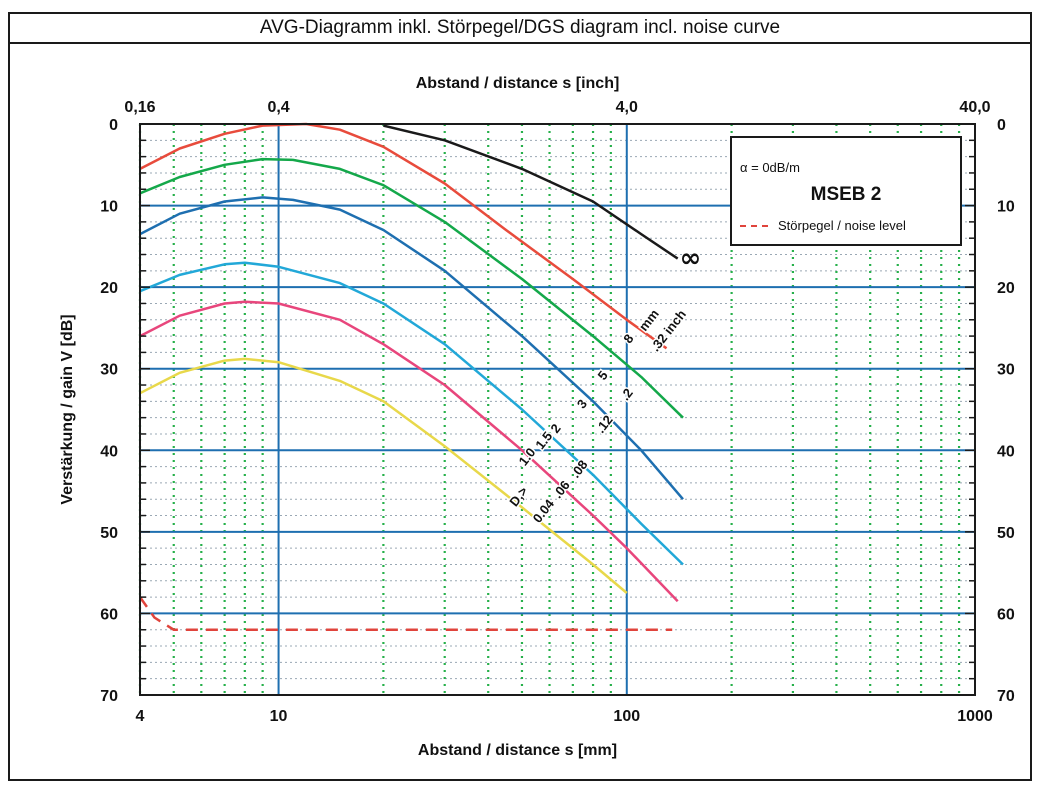  What do you see at coordinates (1006, 451) in the screenshot?
I see `y2-tick-label: 40` at bounding box center [1006, 451].